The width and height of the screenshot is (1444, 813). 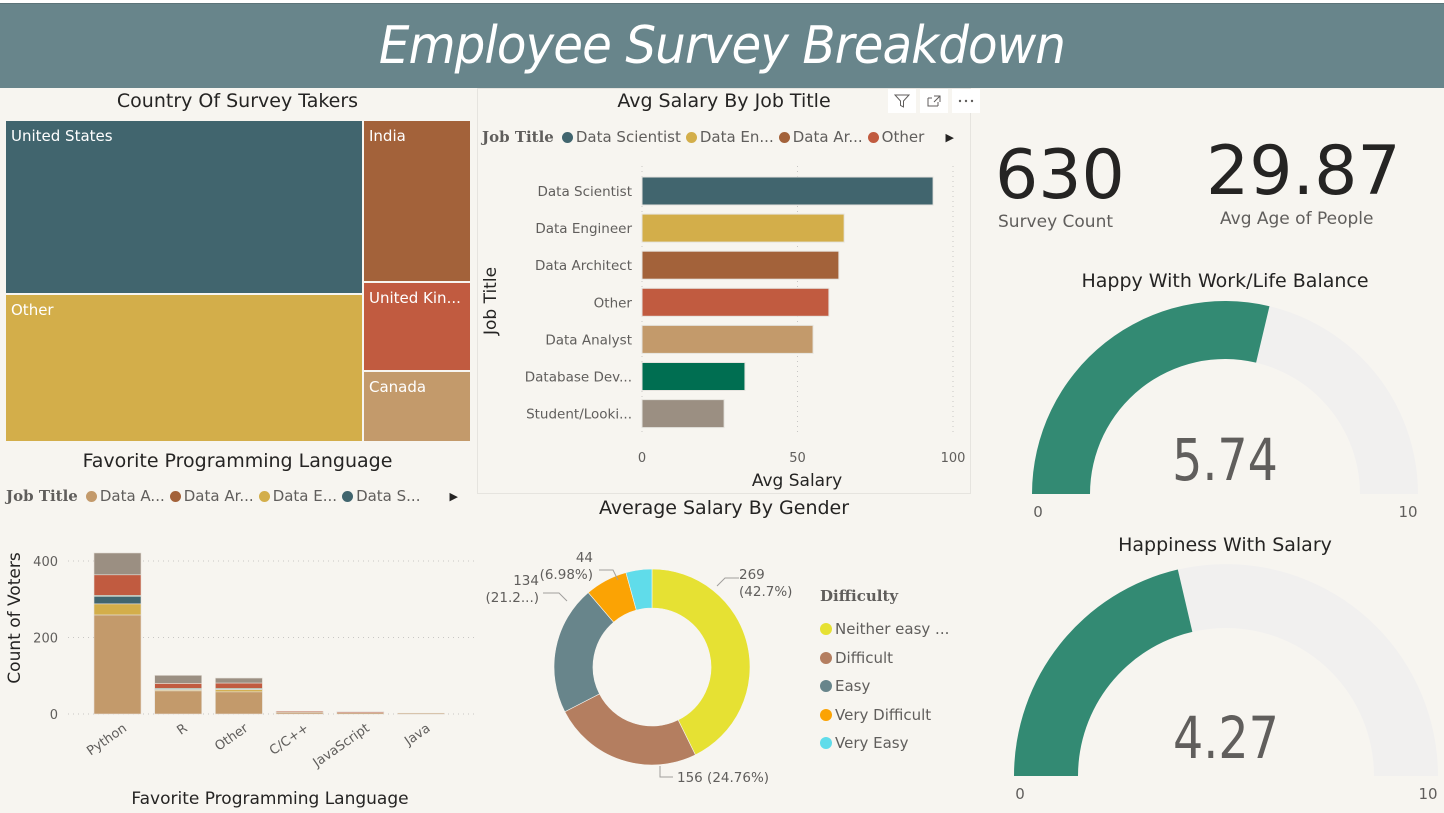 What do you see at coordinates (872, 743) in the screenshot?
I see `legend-label: Very Easy` at bounding box center [872, 743].